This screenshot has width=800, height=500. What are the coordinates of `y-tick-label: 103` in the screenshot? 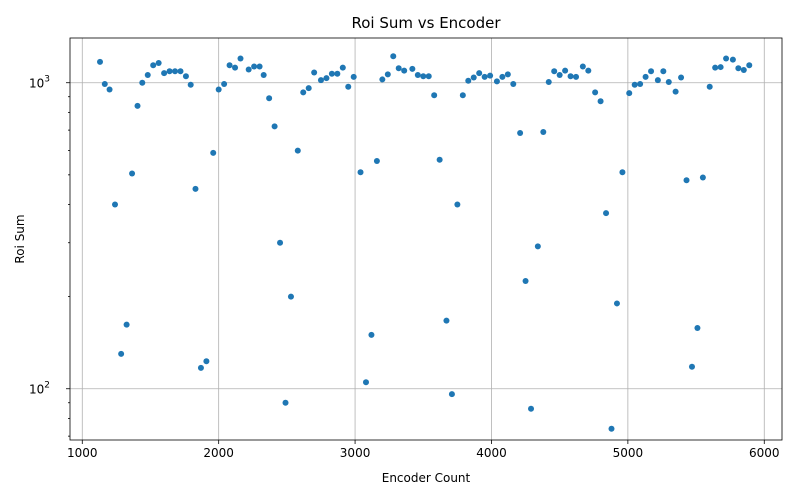 It's located at (39, 83).